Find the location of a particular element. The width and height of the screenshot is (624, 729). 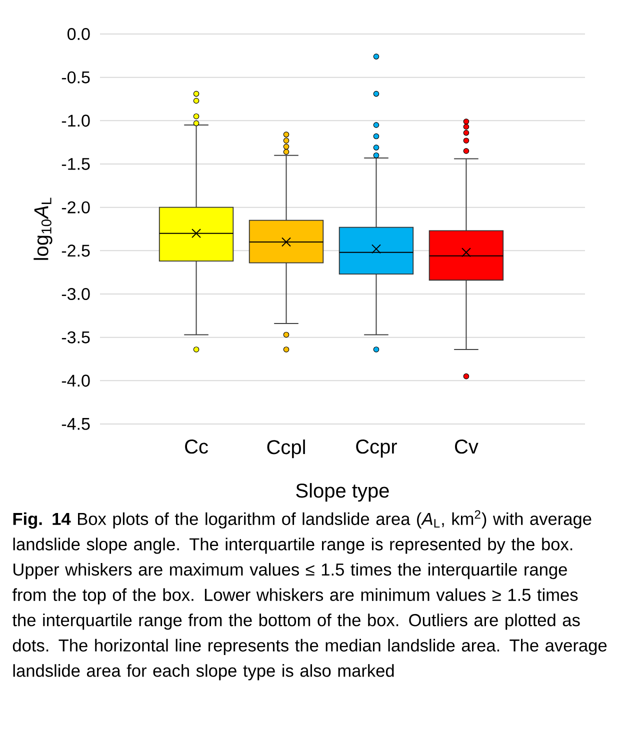

y-tick-label: -4.0 is located at coordinates (76, 380).